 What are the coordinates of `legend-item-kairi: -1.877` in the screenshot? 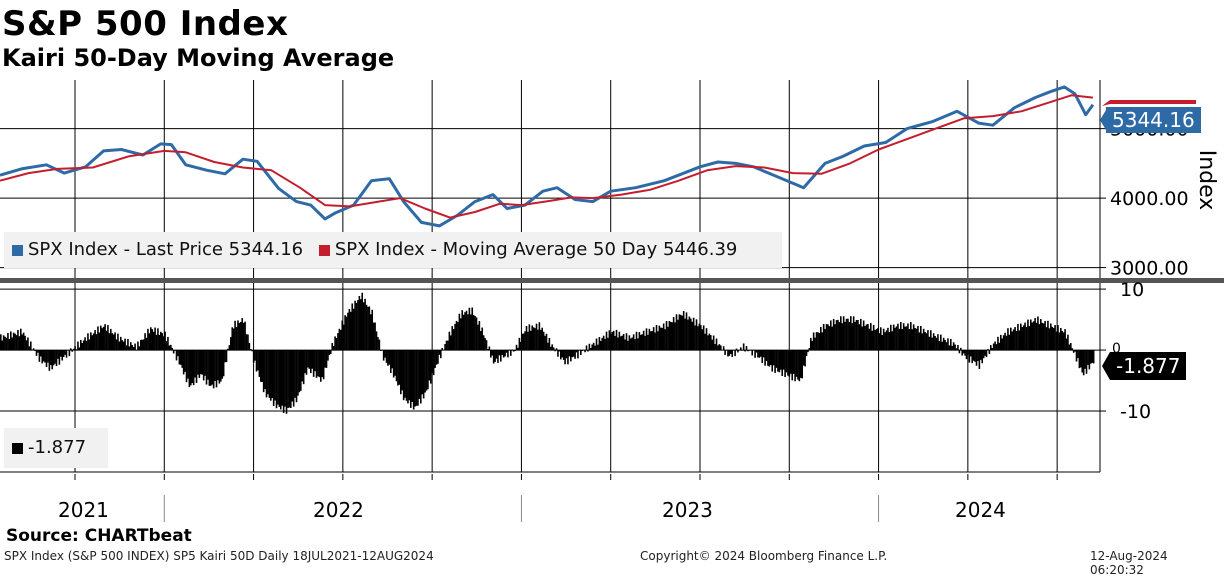 It's located at (49, 448).